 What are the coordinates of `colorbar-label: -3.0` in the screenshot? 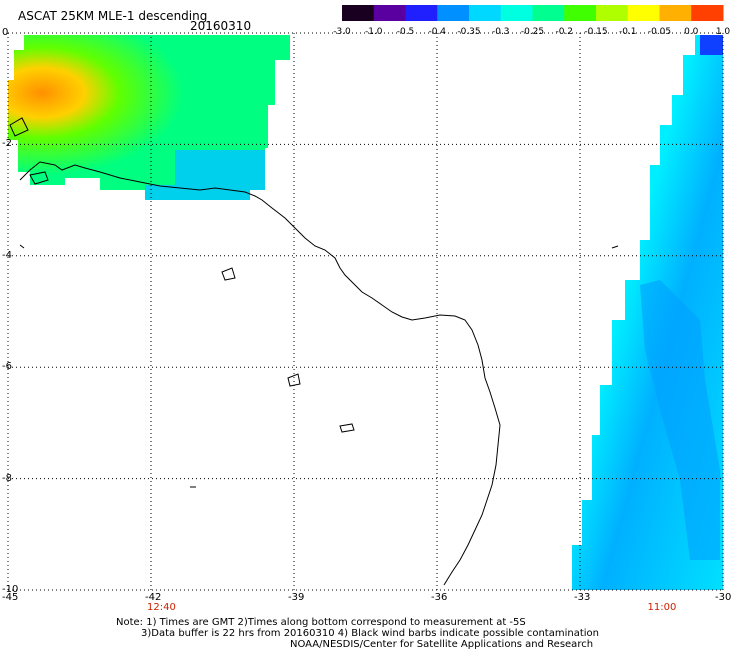 It's located at (342, 32).